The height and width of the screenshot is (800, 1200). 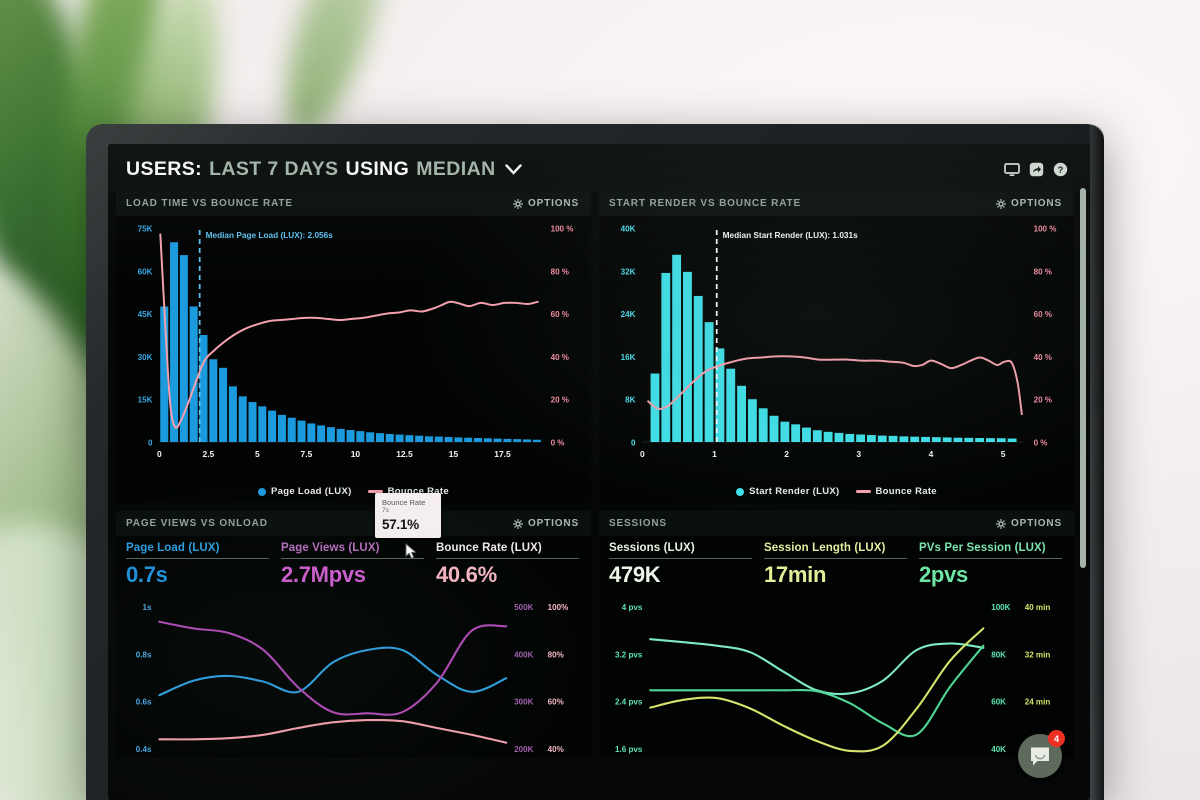 What do you see at coordinates (411, 551) in the screenshot?
I see `mouse-cursor-icon` at bounding box center [411, 551].